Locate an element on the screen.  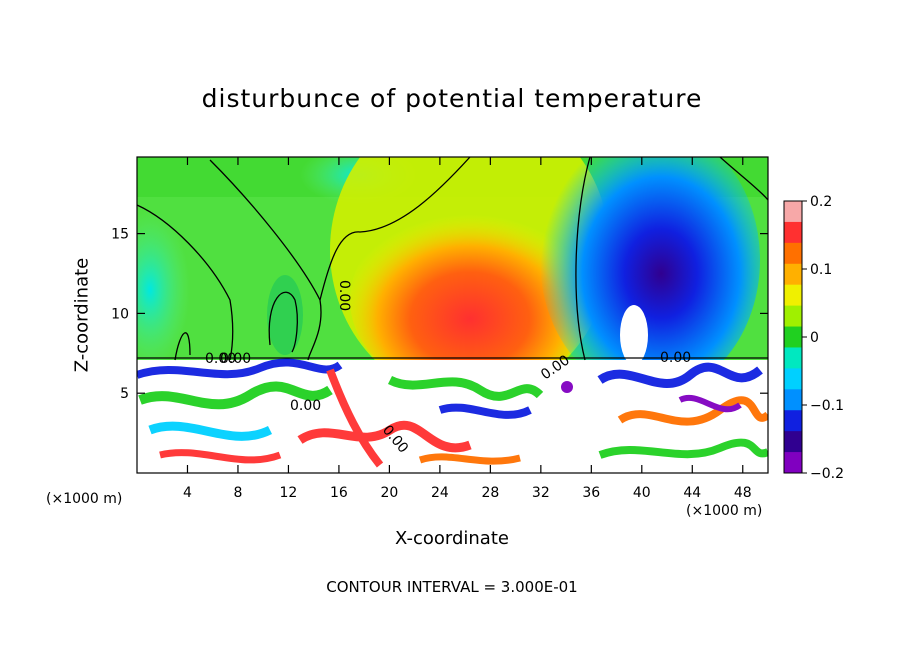
colorbar-tick-label: −0.2 is located at coordinates (827, 474).